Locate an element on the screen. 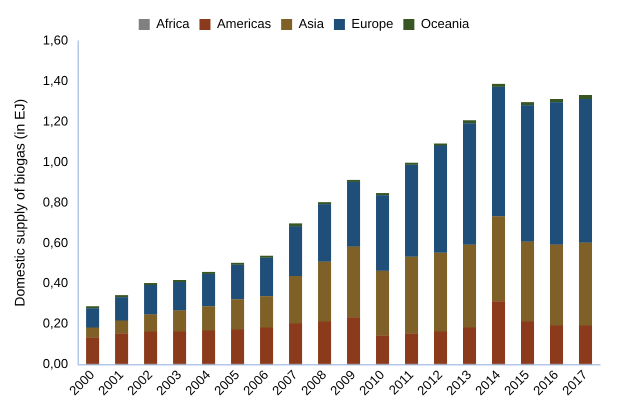 Image resolution: width=617 pixels, height=410 pixels. y-tick-label: 0,20 is located at coordinates (55, 323).